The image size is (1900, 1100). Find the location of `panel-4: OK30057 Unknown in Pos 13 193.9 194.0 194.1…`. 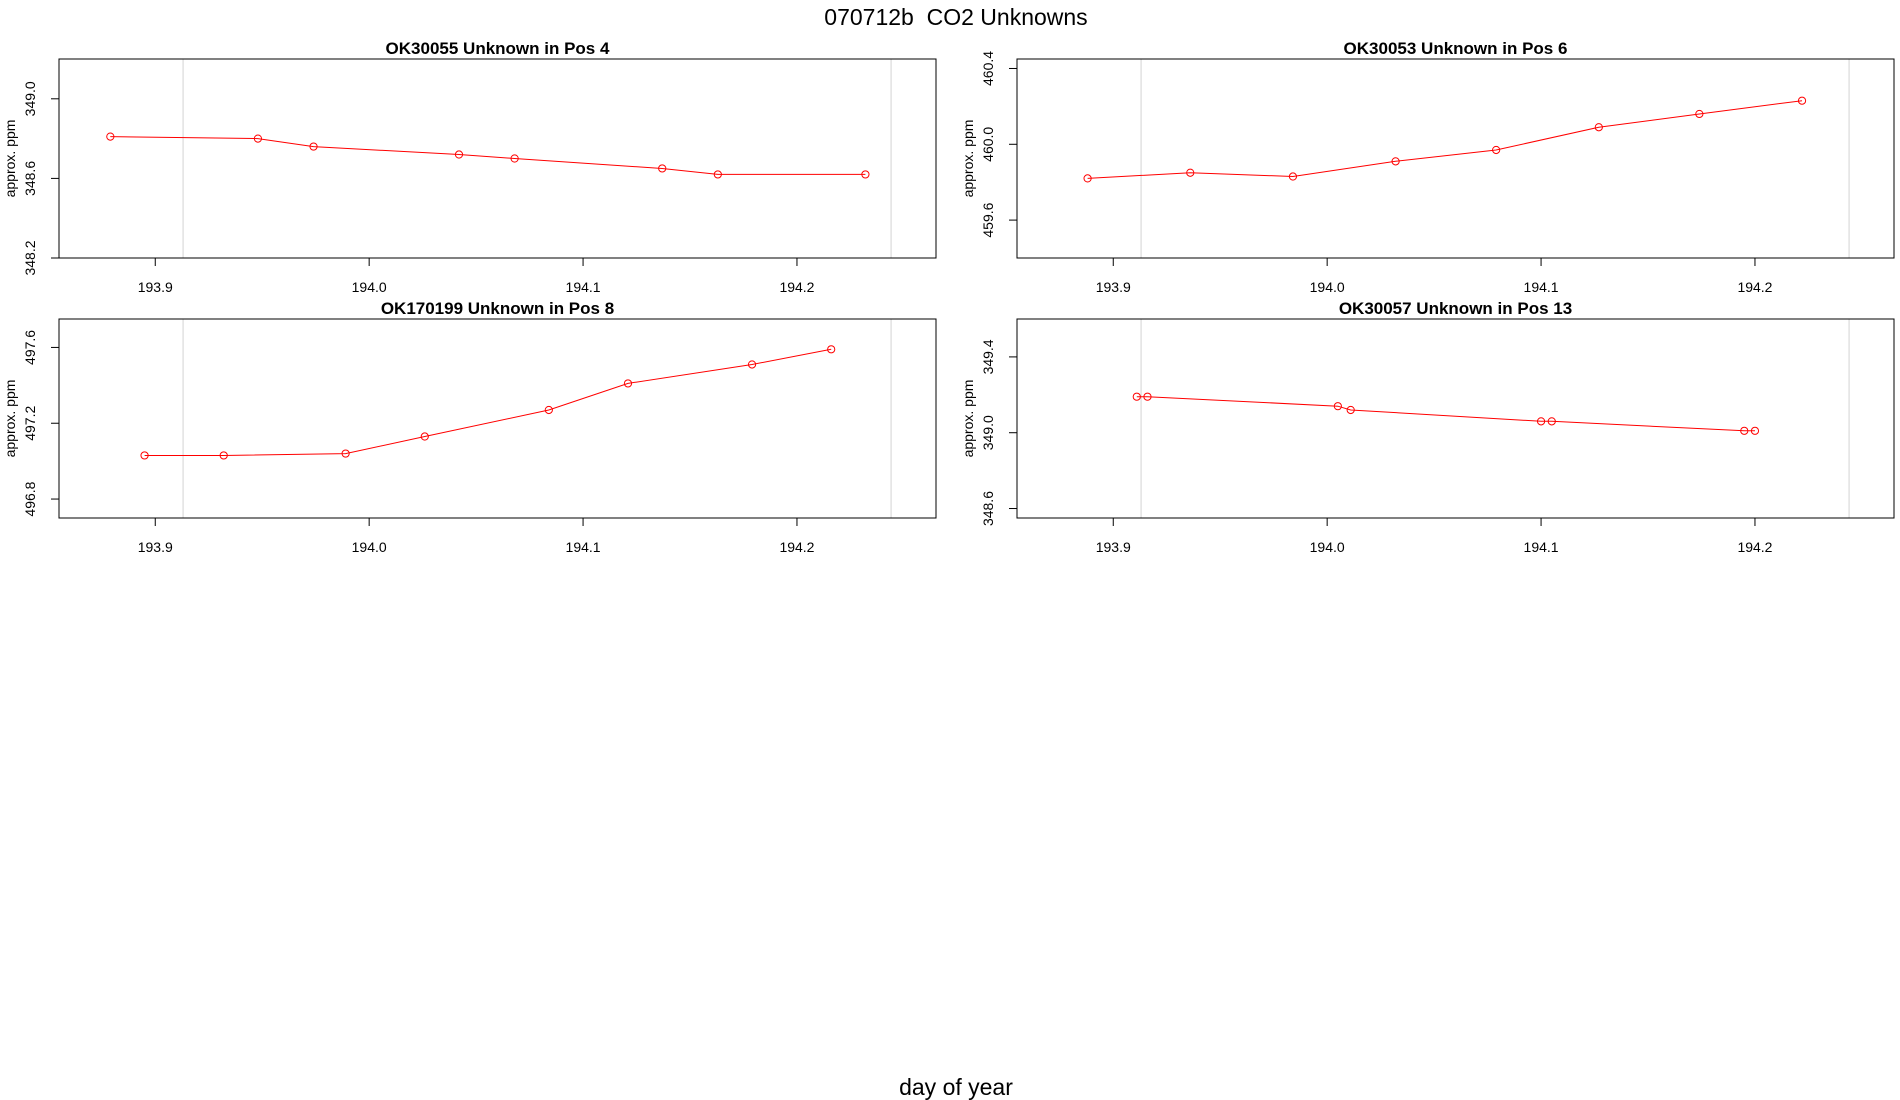

panel-4: OK30057 Unknown in Pos 13 193.9 194.0 194.1… is located at coordinates (1427, 427).